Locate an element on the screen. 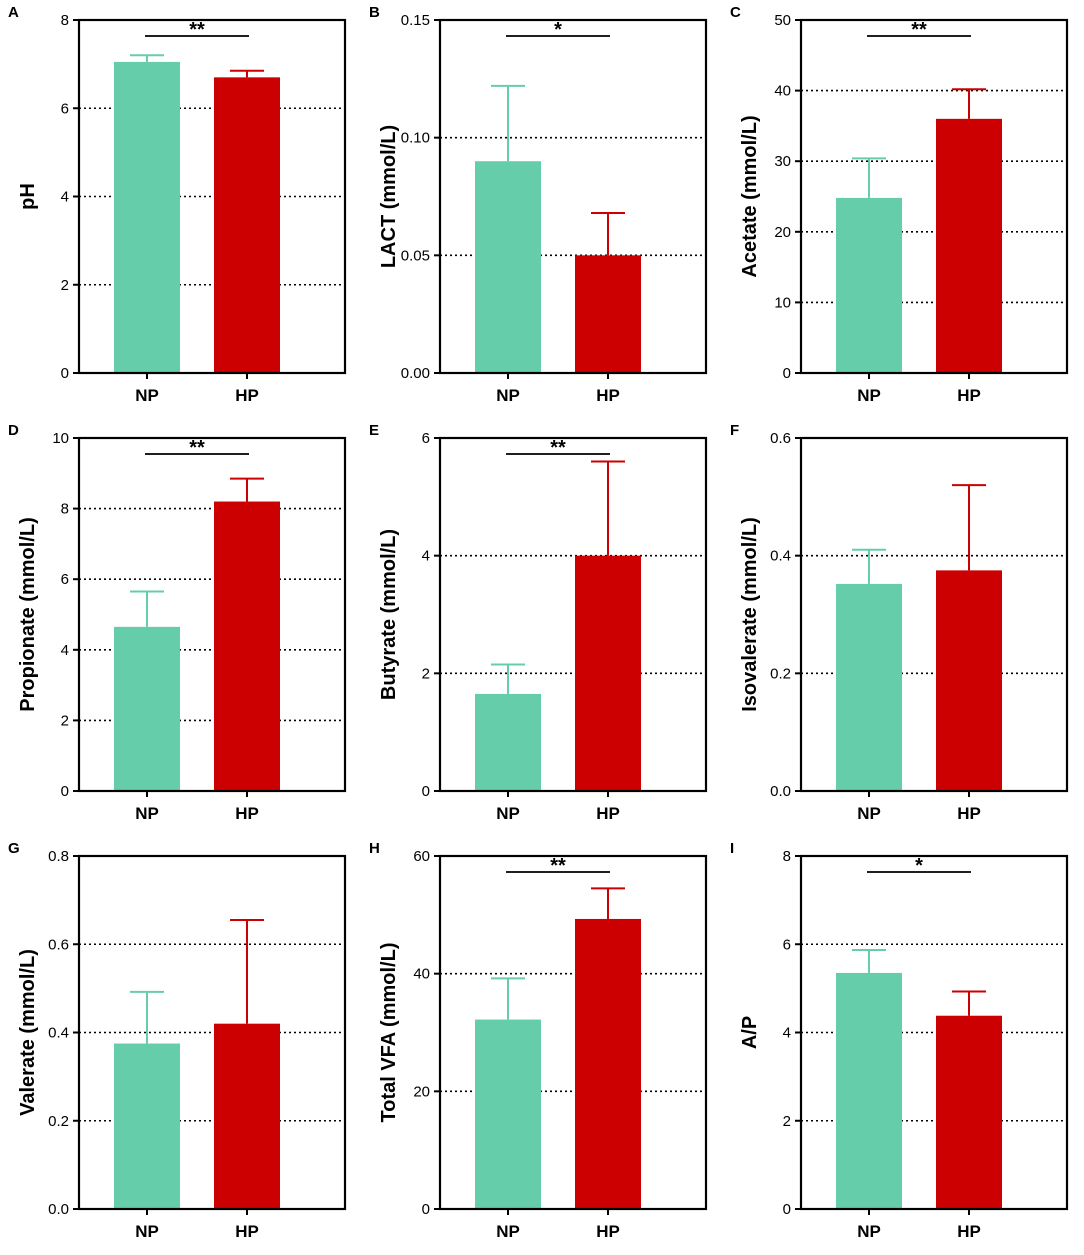 This screenshot has width=1084, height=1255. chart-panel-b: B 0.00 0.05 0.10 0.15 NP HP LACT (mmol/L) * is located at coordinates (541, 209).